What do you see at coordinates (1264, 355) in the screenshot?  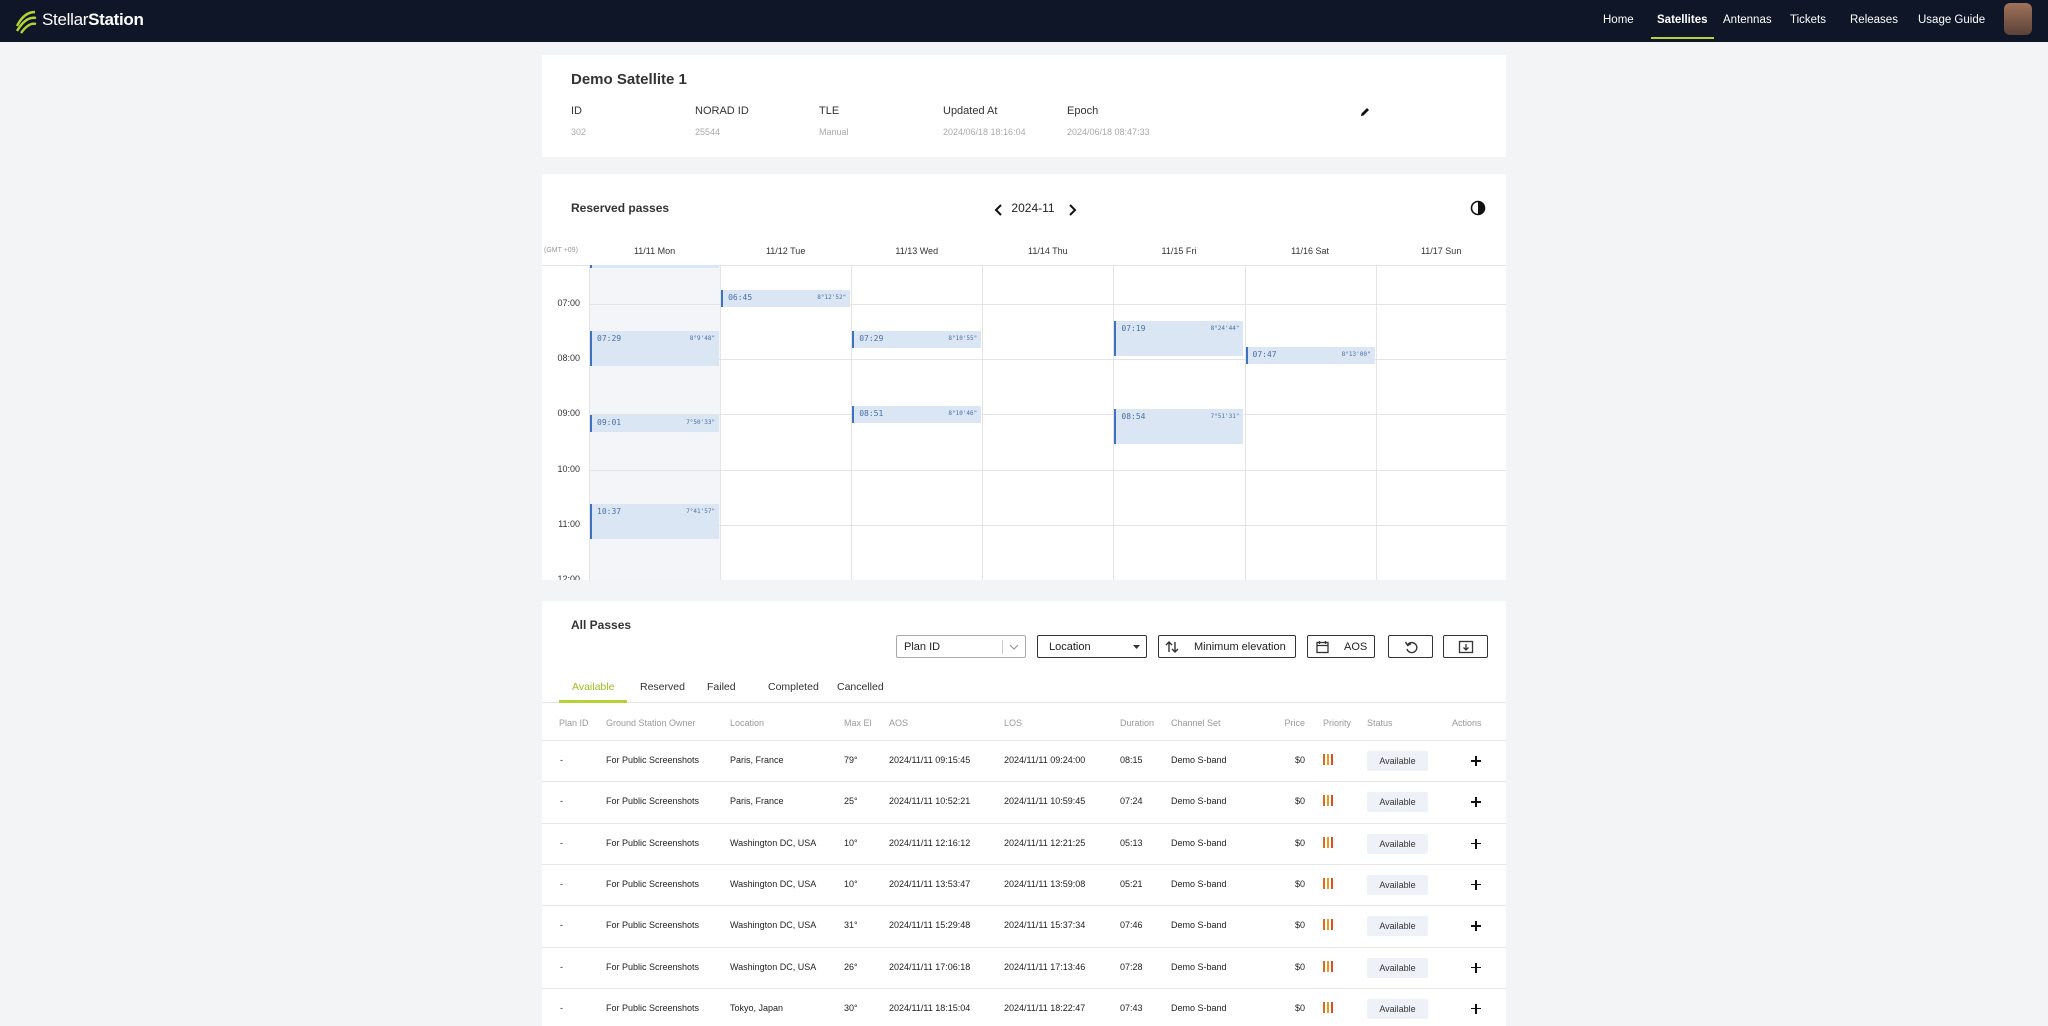 I see `event-time: 07:47` at bounding box center [1264, 355].